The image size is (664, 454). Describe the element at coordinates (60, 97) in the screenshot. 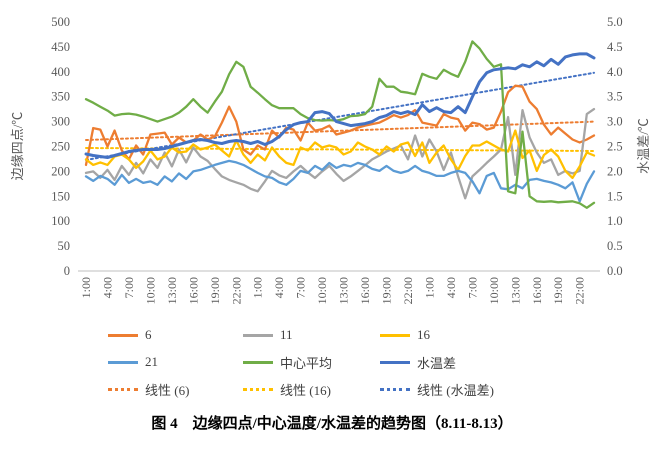

I see `left-axis-tick: 350` at that location.